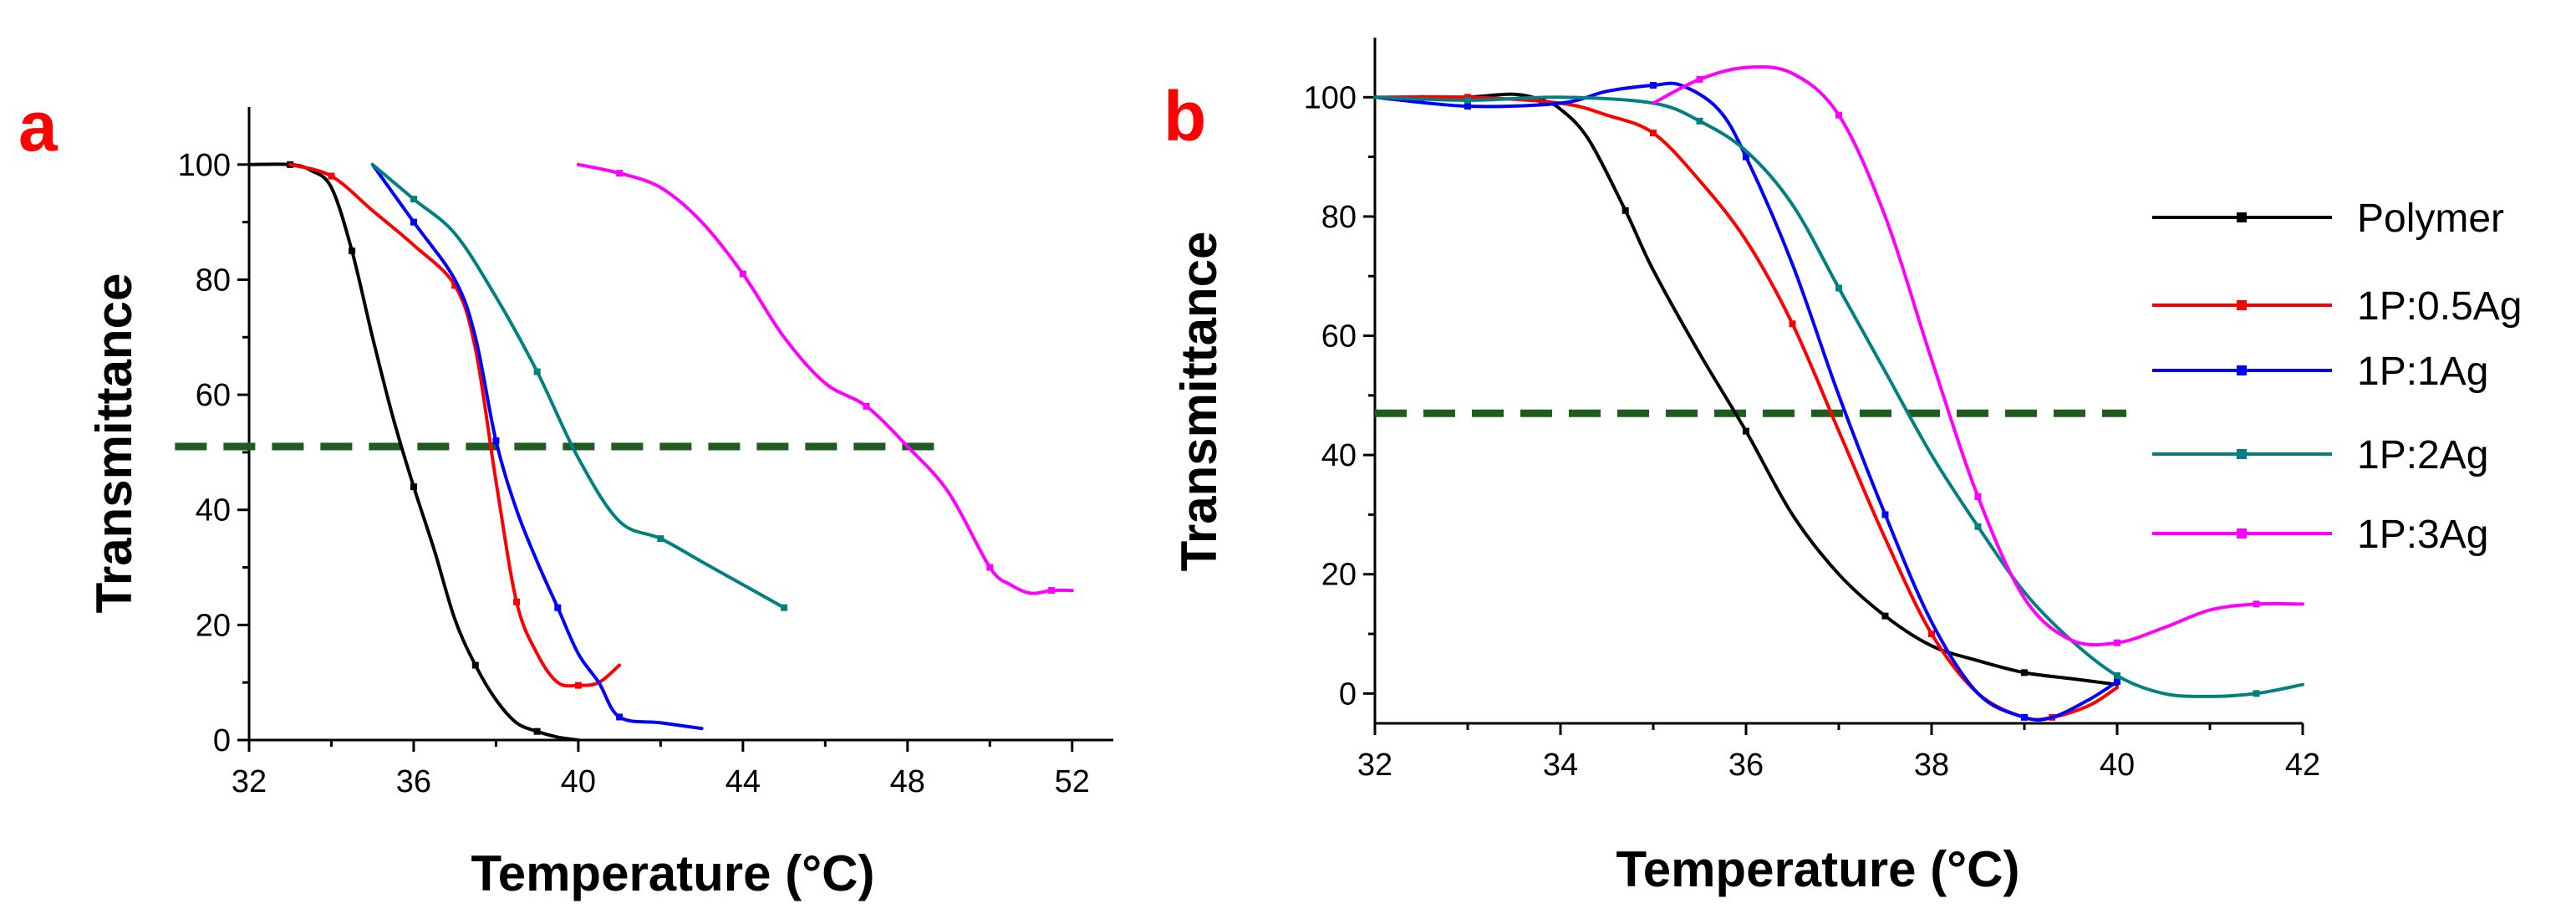 This screenshot has width=2576, height=924. What do you see at coordinates (114, 443) in the screenshot?
I see `panel-a-y-axis-title: Transmittance` at bounding box center [114, 443].